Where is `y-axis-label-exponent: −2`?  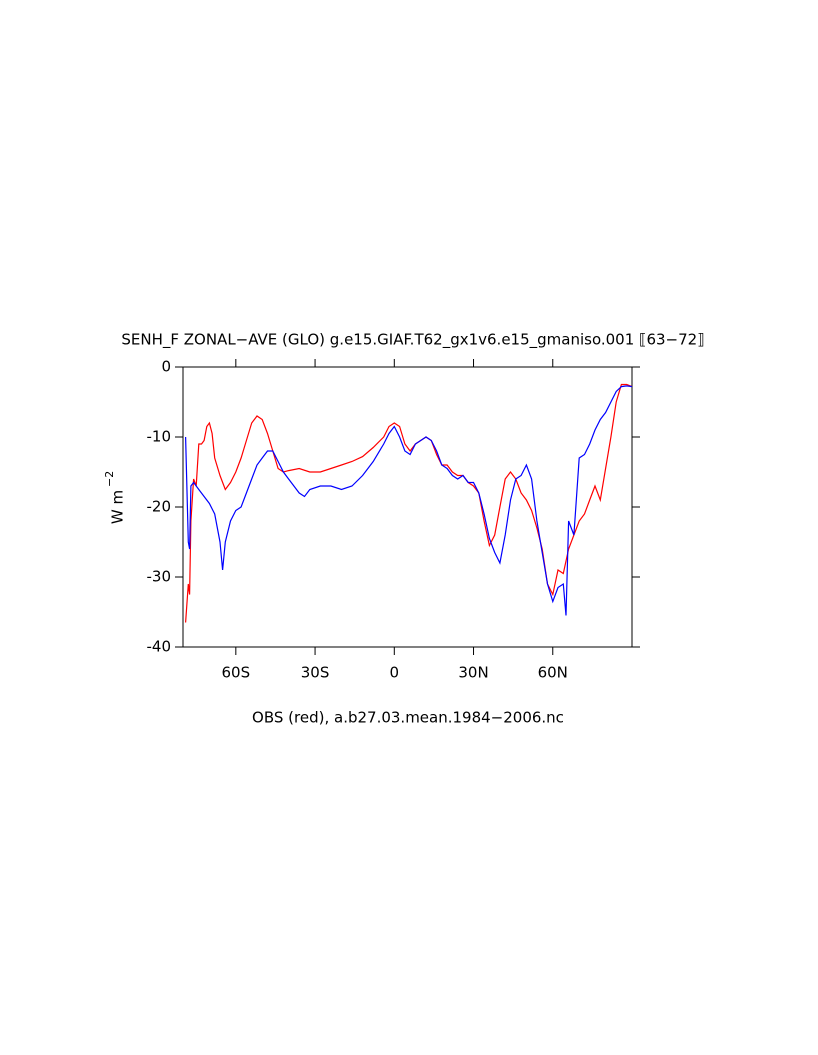
y-axis-label-exponent: −2 is located at coordinates (109, 479).